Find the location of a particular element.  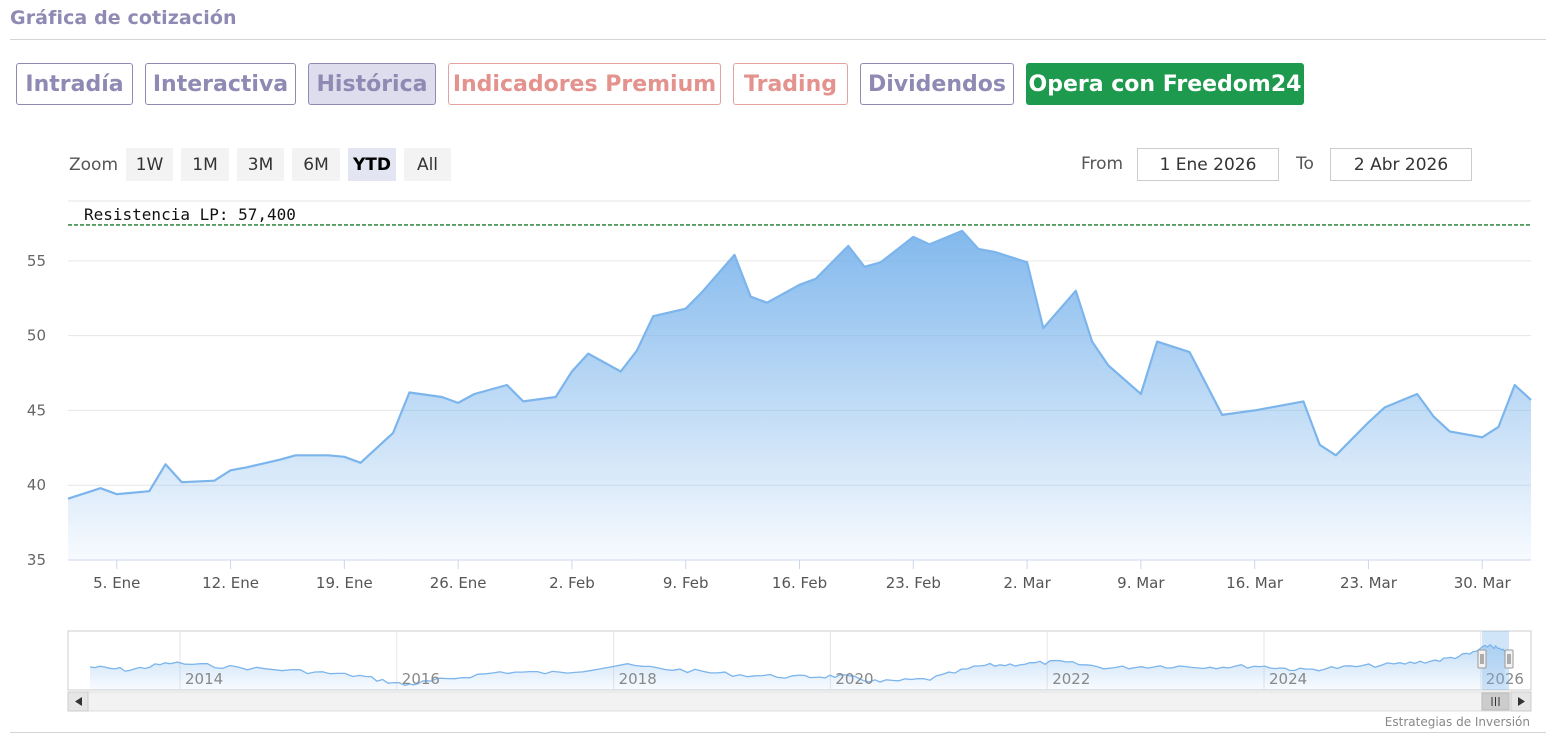

x-tick-label: 19. Ene is located at coordinates (344, 583).